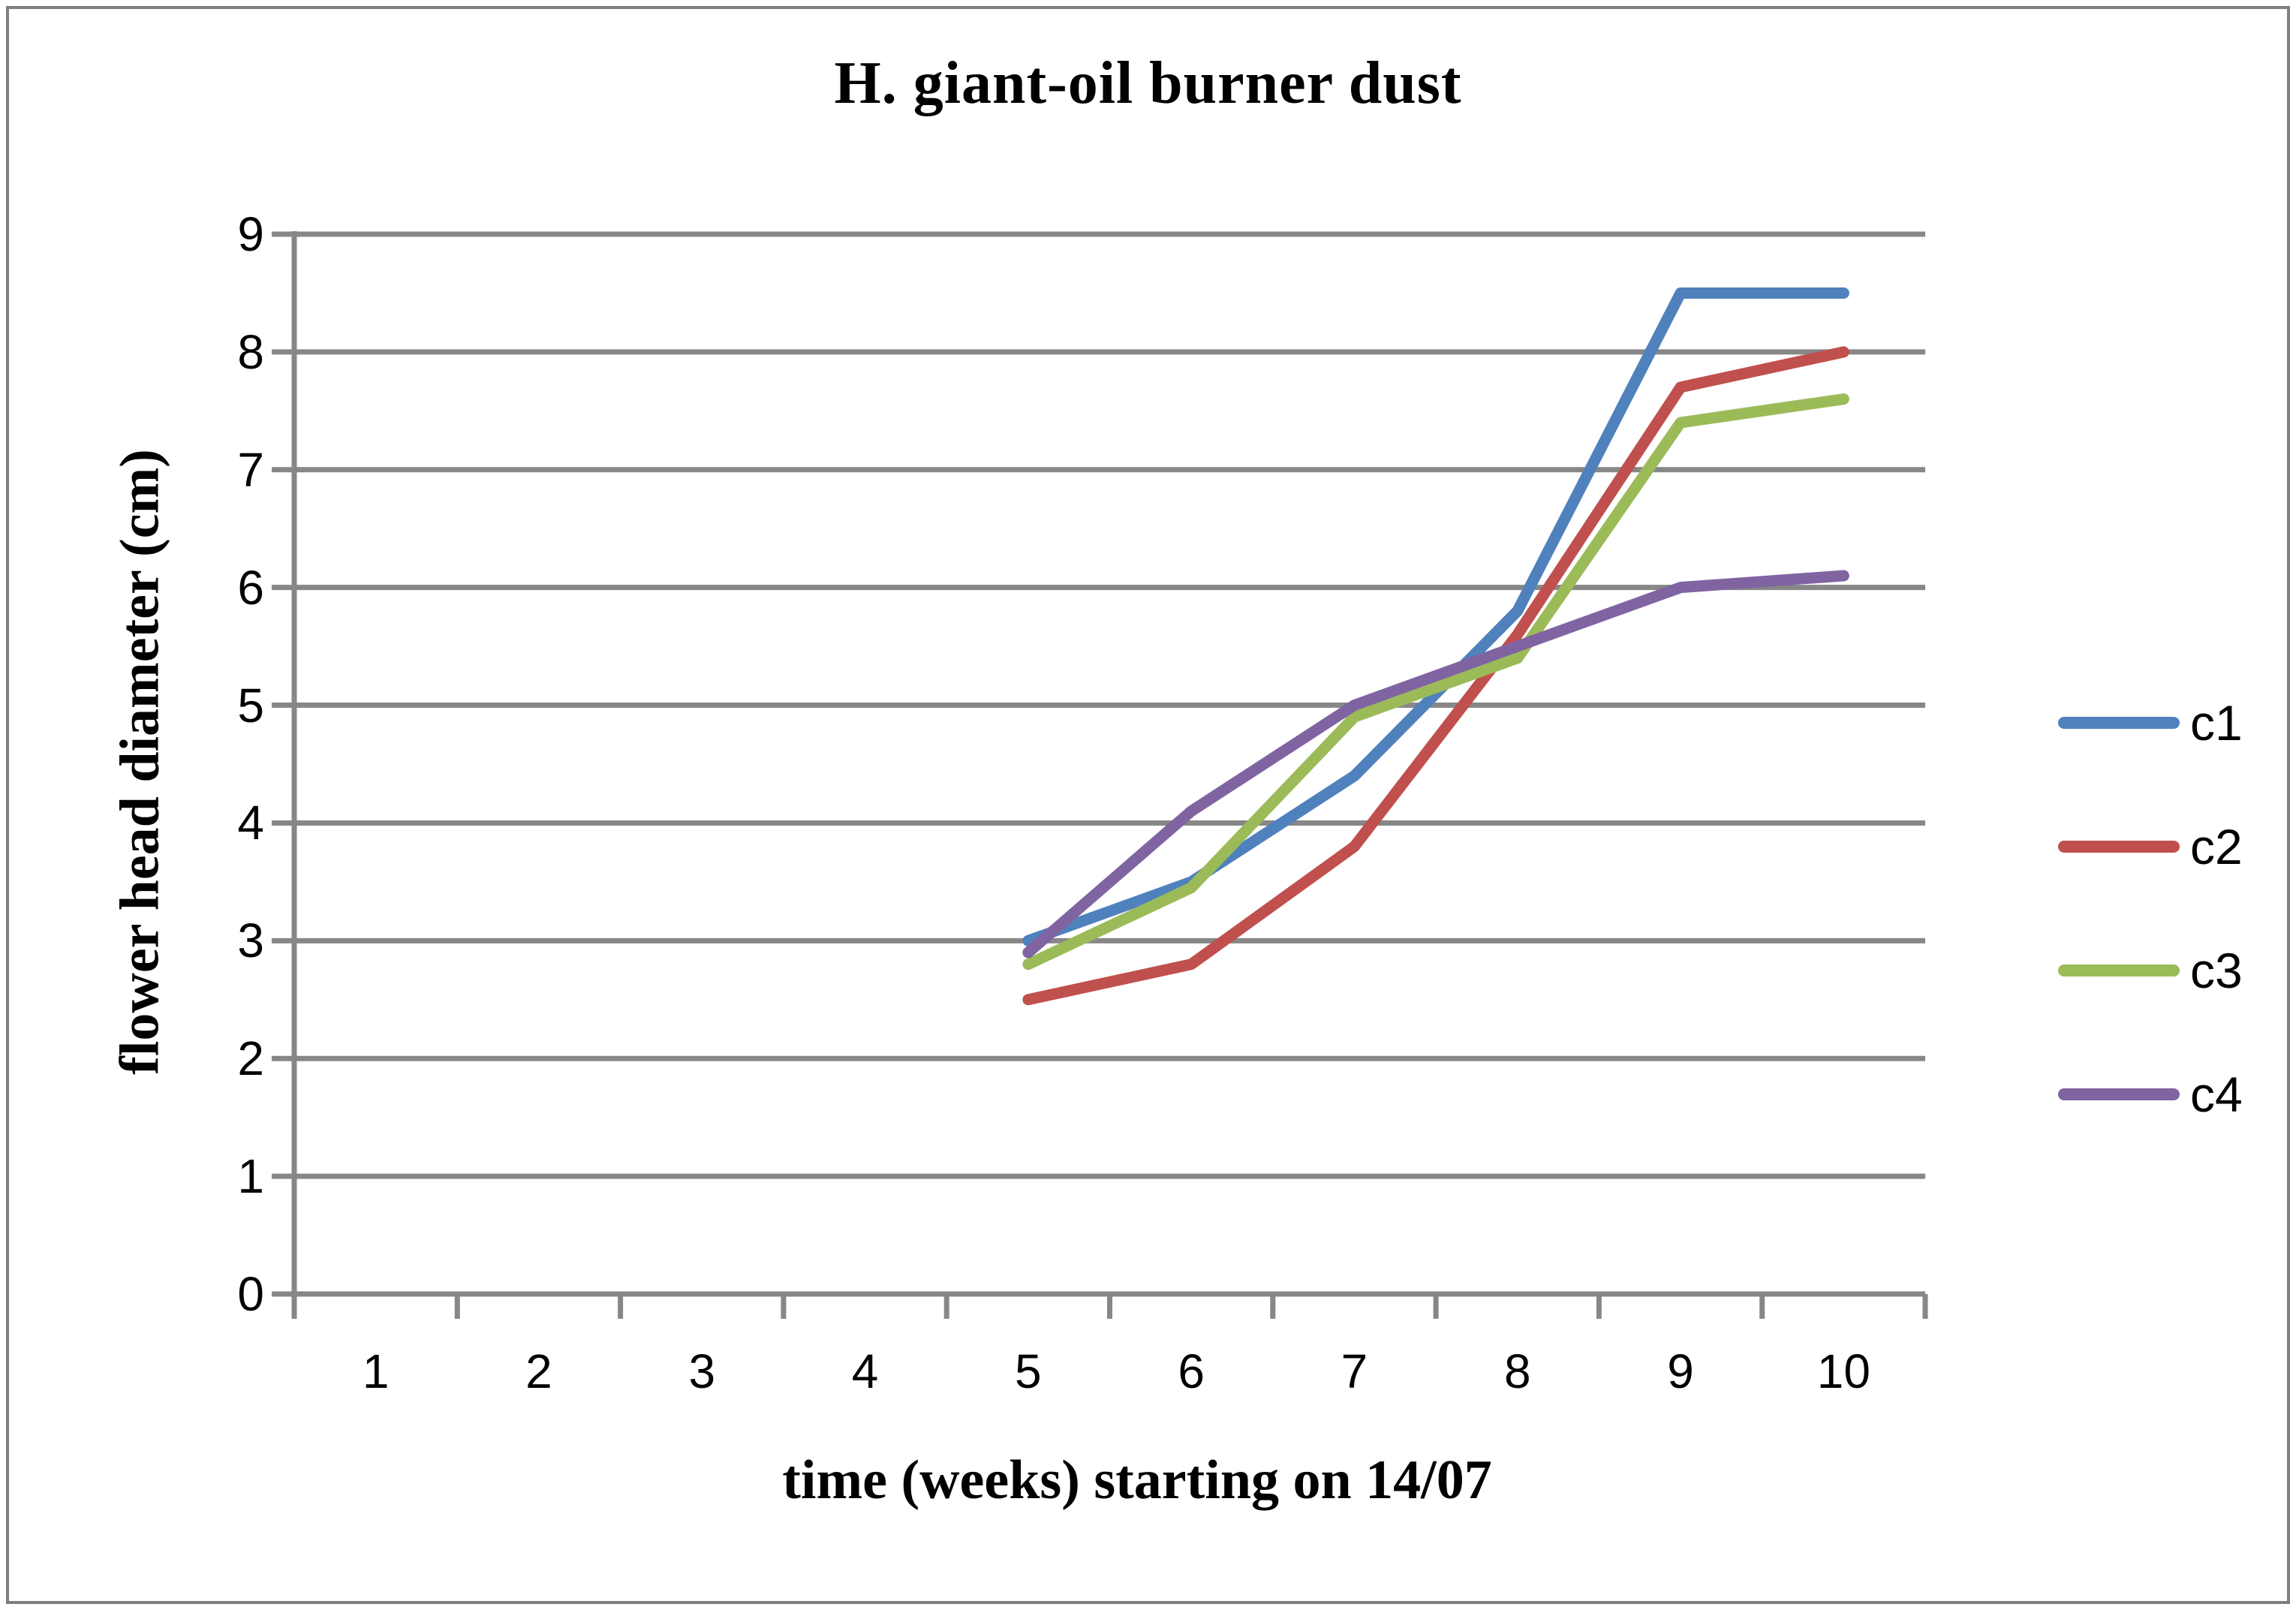  I want to click on series-line-c3, so click(1435, 682).